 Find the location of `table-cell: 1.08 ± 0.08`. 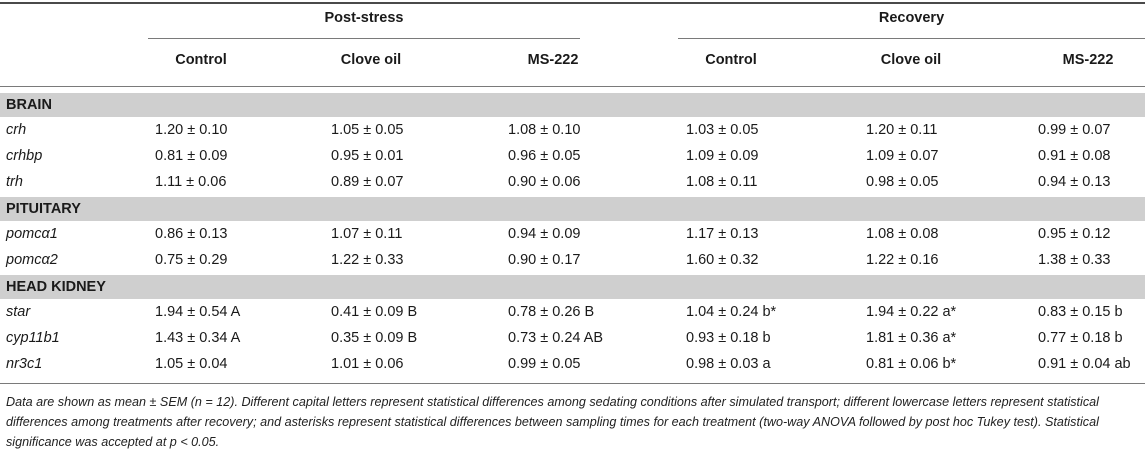

table-cell: 1.08 ± 0.08 is located at coordinates (902, 234).